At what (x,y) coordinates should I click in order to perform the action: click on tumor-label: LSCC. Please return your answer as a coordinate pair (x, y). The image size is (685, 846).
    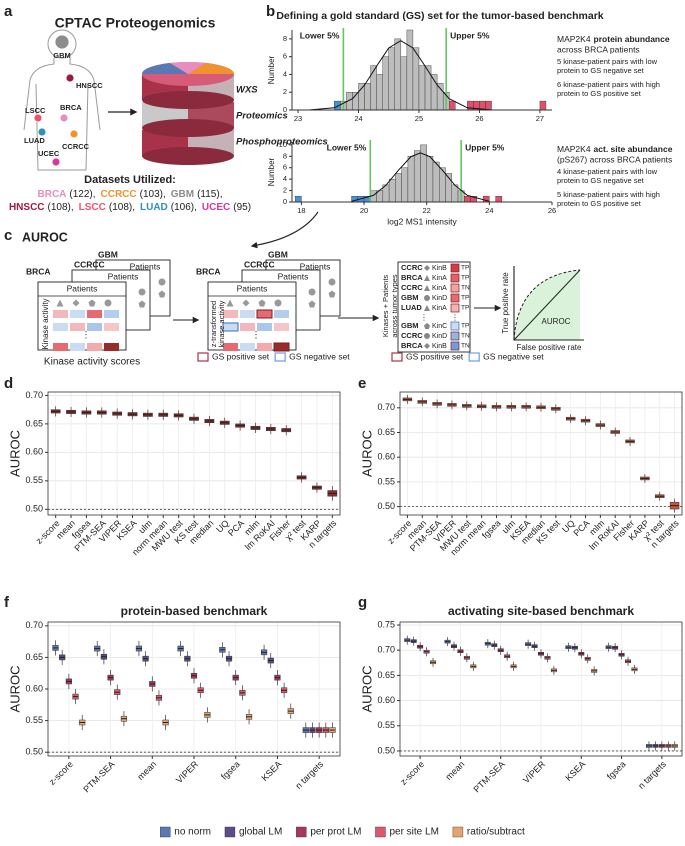
    Looking at the image, I should click on (35, 110).